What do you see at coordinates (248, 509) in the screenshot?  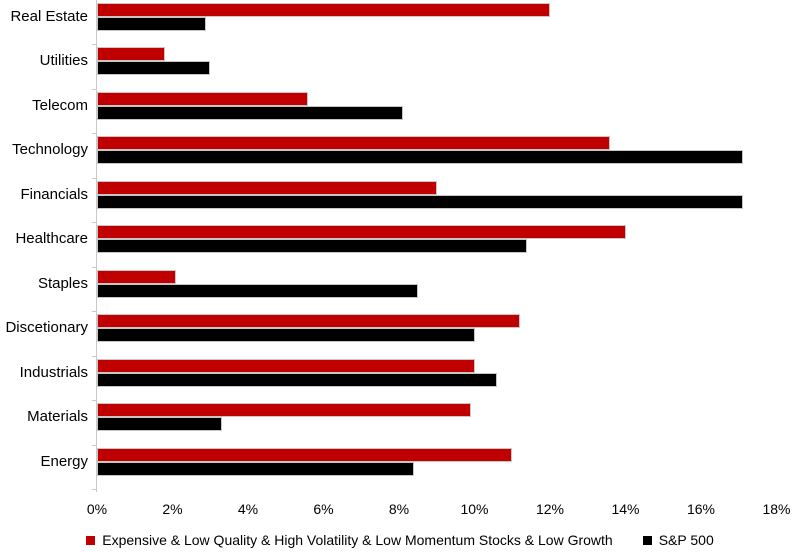 I see `x-tick-label: 4%` at bounding box center [248, 509].